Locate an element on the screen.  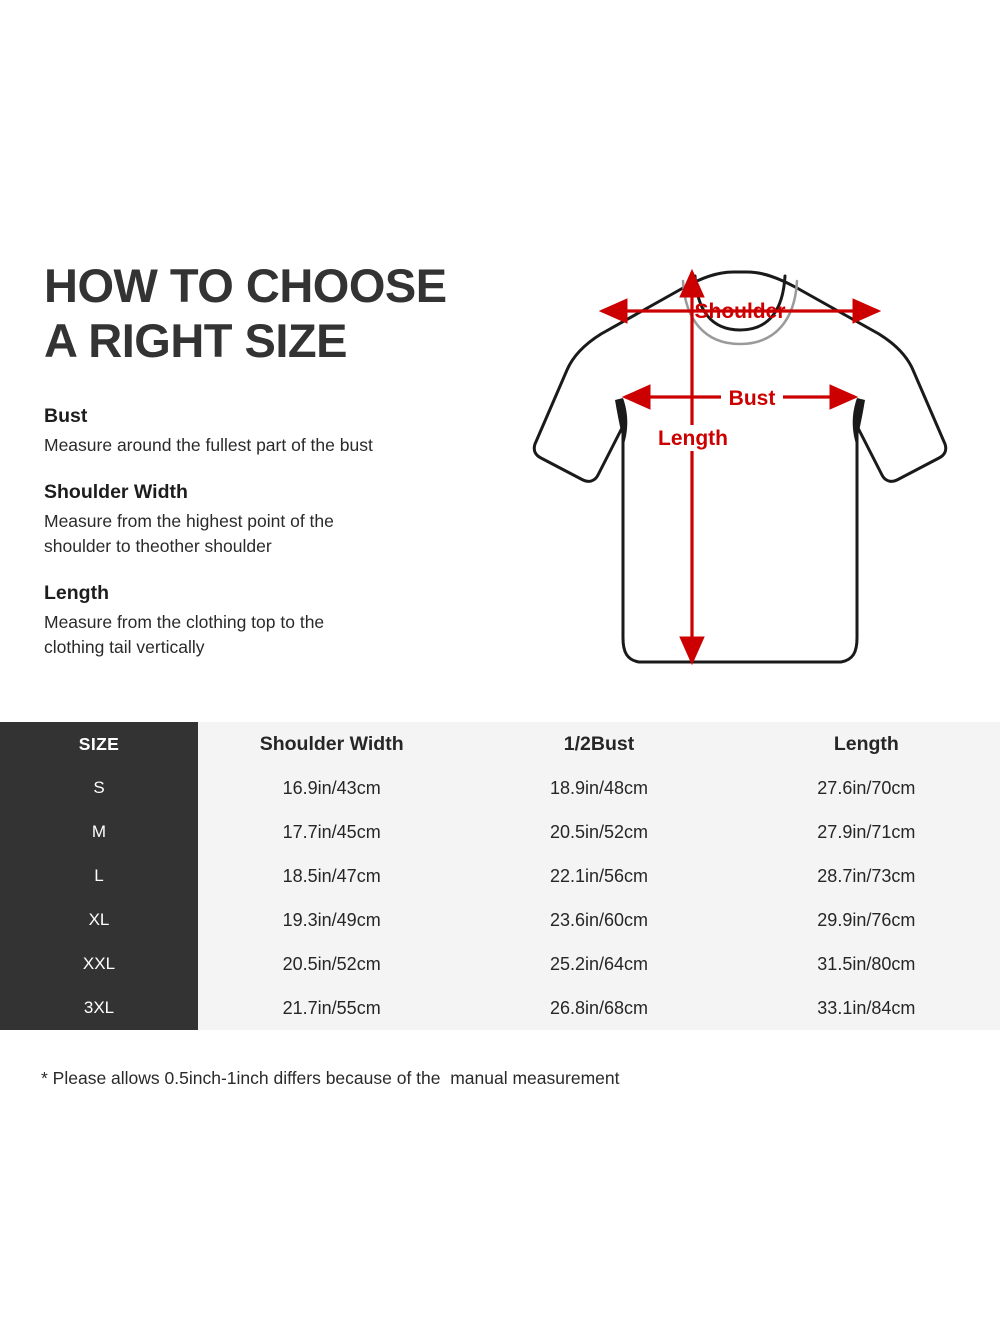
table-row: S is located at coordinates (99, 787).